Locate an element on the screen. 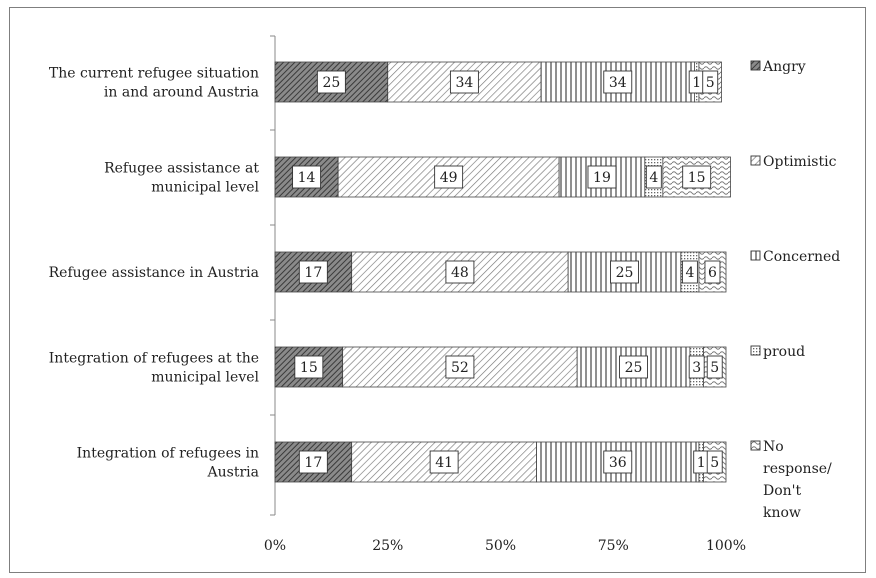  x-tick-label: 75% is located at coordinates (613, 546).